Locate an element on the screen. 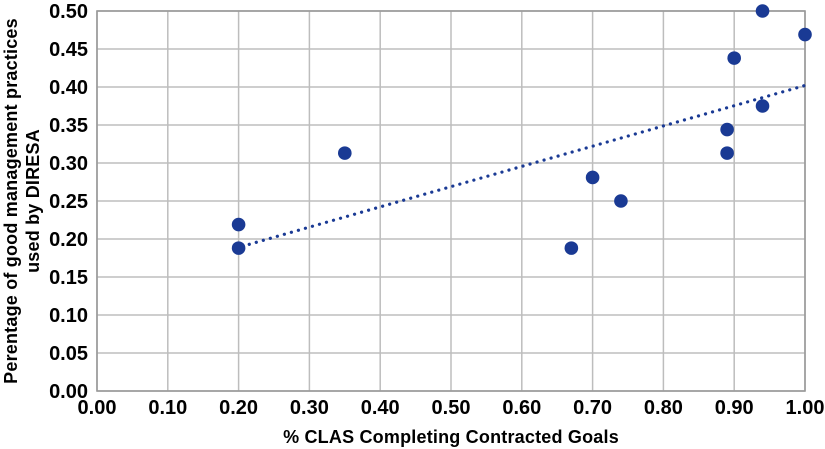 The height and width of the screenshot is (449, 825). x-tick-label: 0.50 is located at coordinates (451, 408).